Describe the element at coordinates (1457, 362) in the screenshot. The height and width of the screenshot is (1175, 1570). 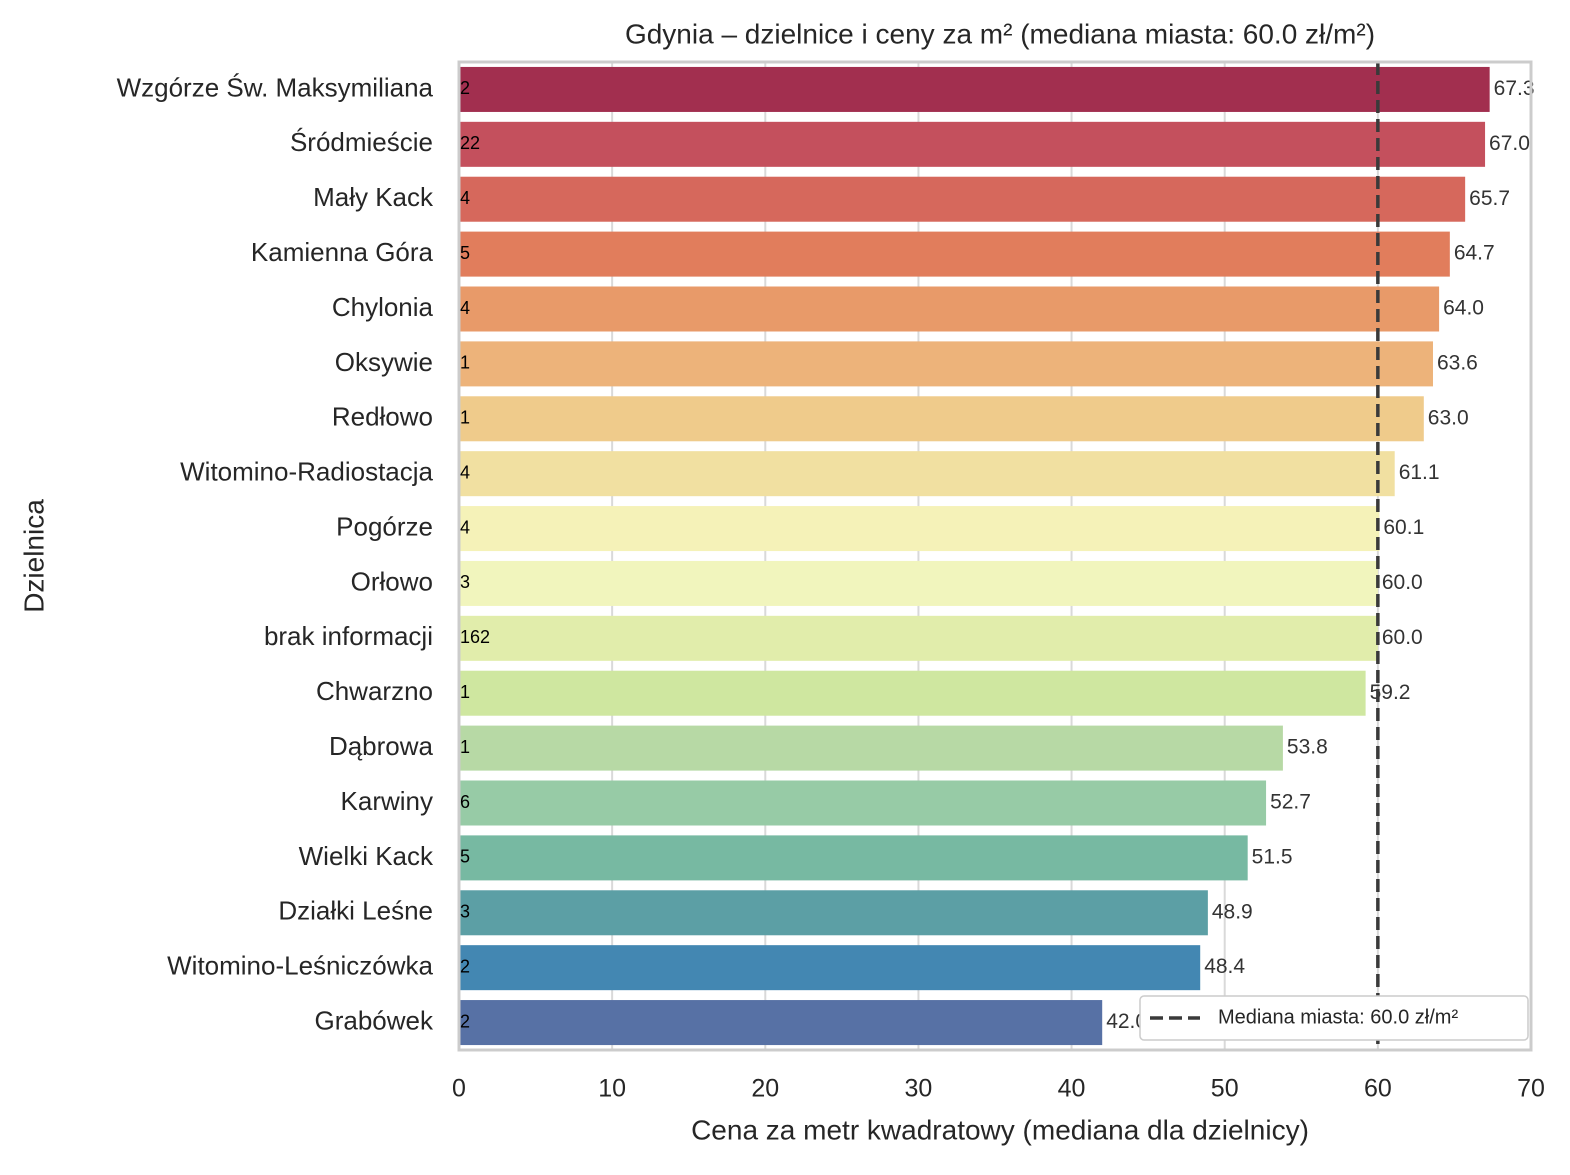
I see `value-label: 63.6` at that location.